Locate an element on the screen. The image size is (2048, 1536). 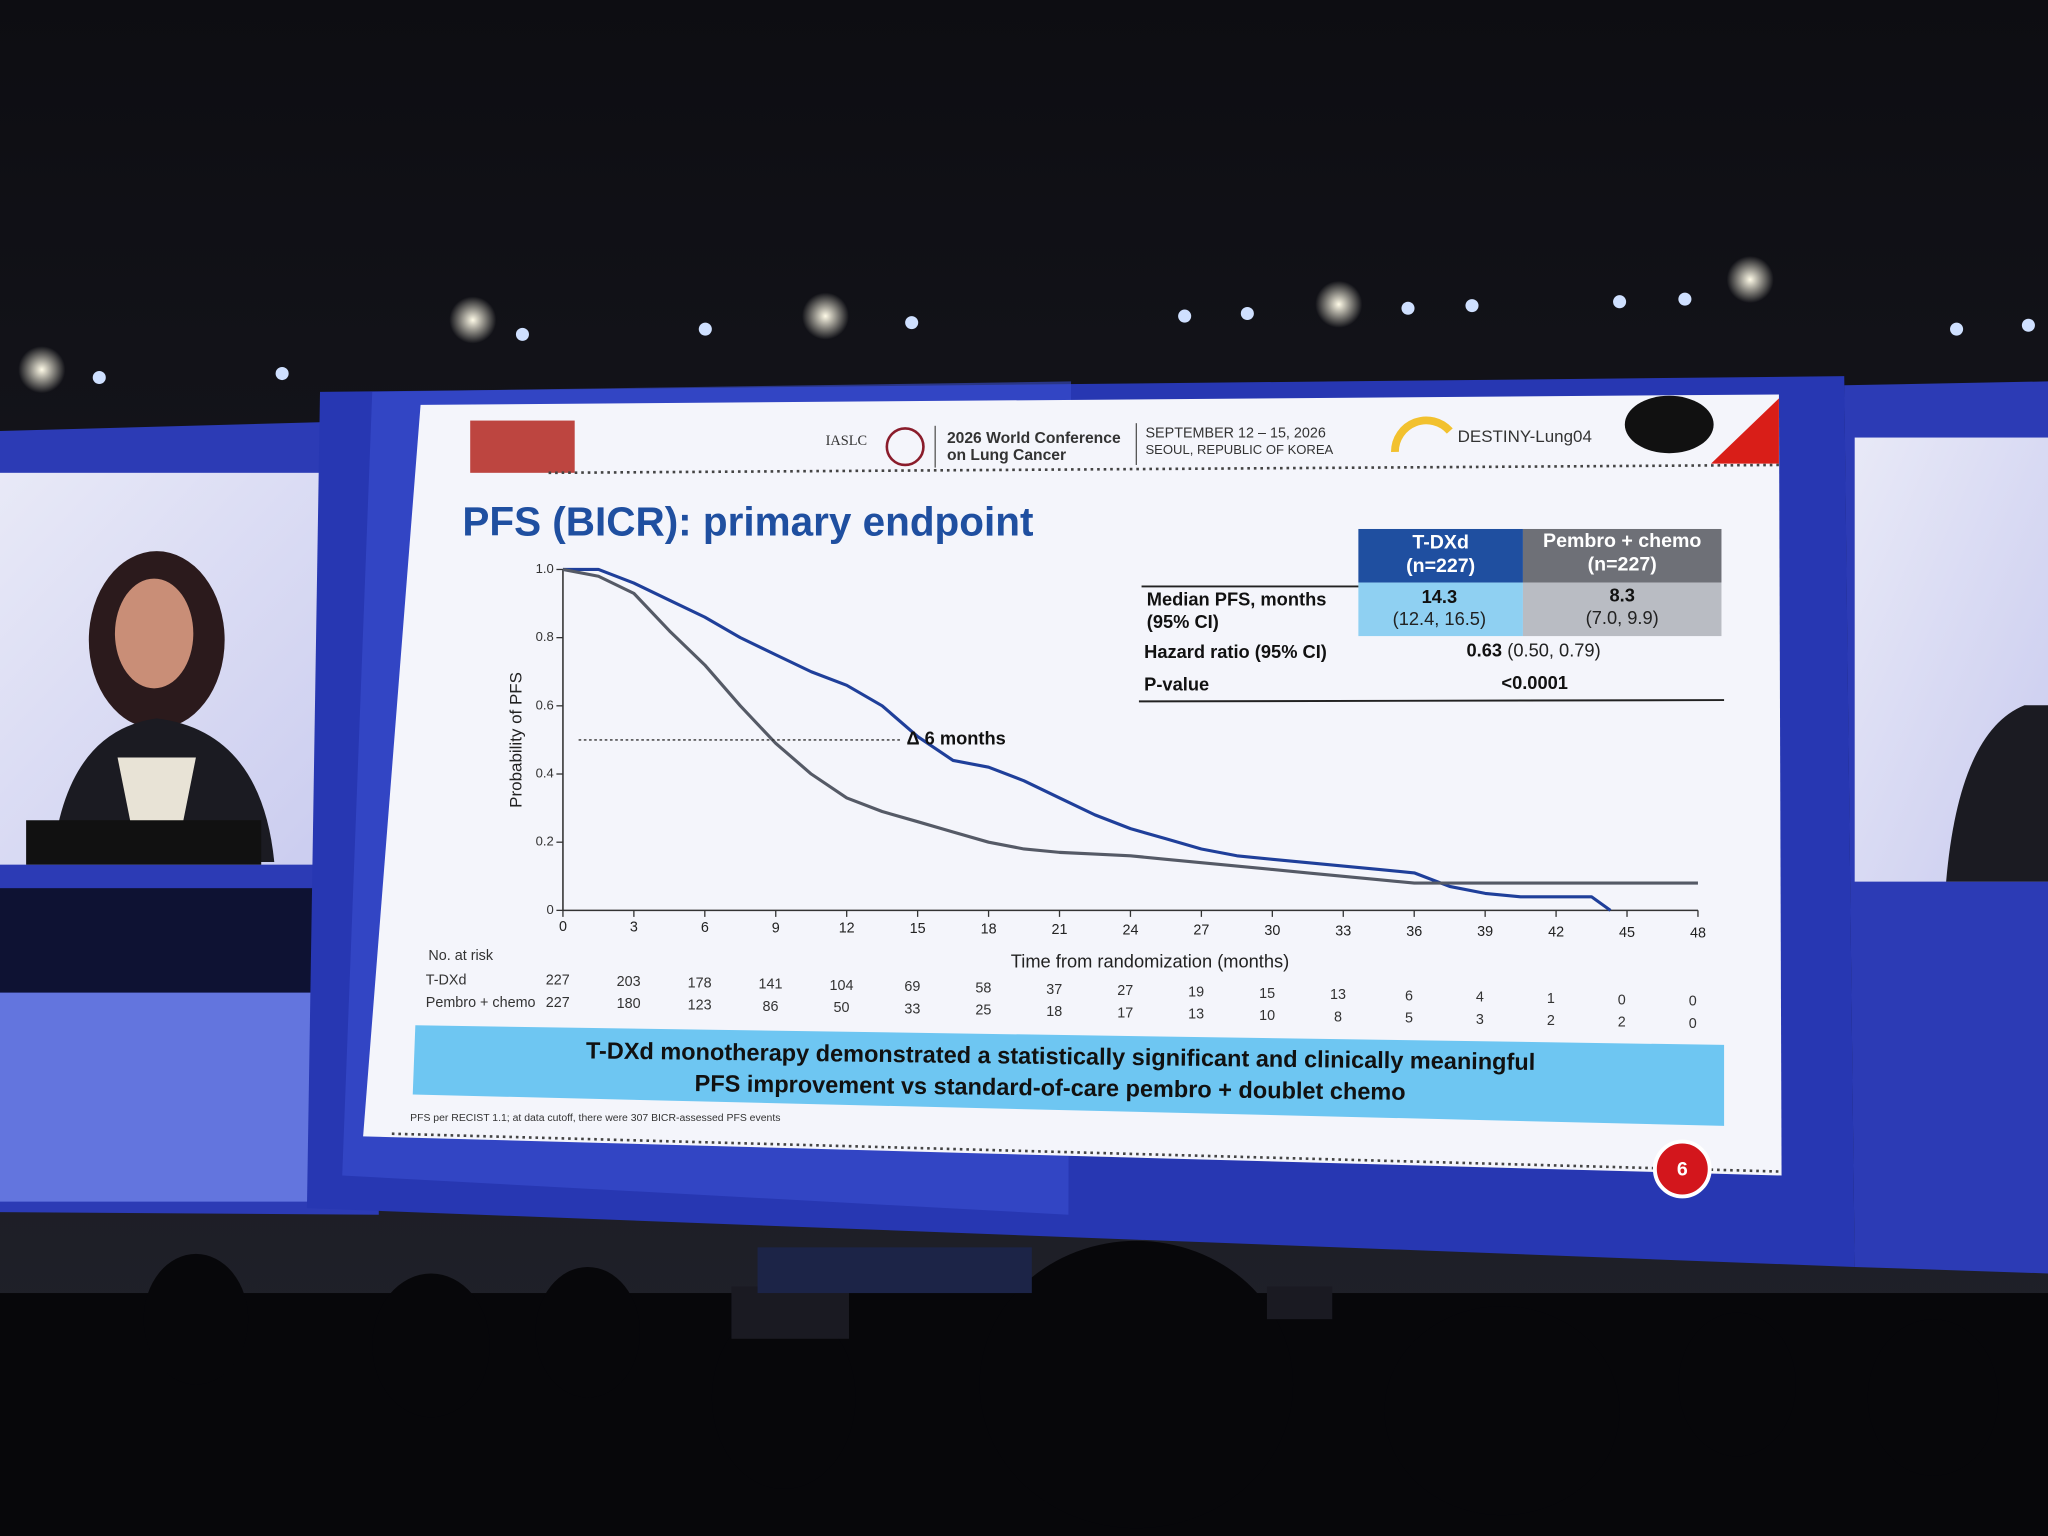
conference-dates: SEPTEMBER 12 – 15, 2026 is located at coordinates (1235, 433).